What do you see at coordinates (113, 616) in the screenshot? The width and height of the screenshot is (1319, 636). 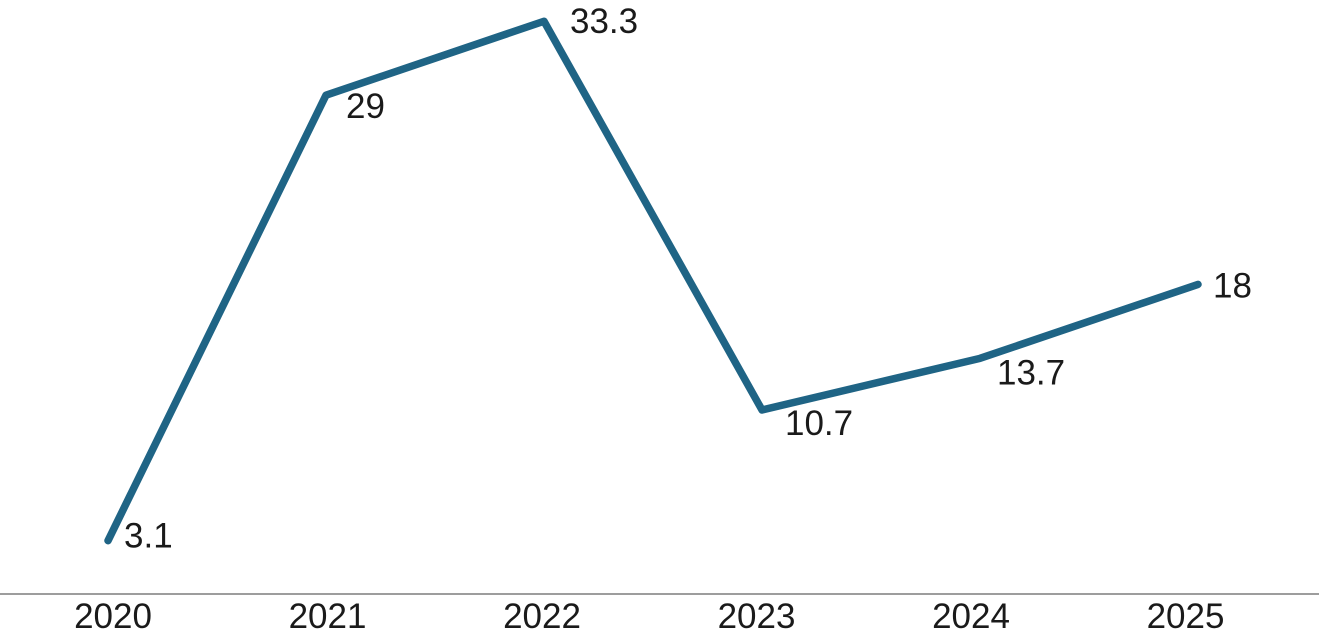 I see `x-axis-tick-label: 2020` at bounding box center [113, 616].